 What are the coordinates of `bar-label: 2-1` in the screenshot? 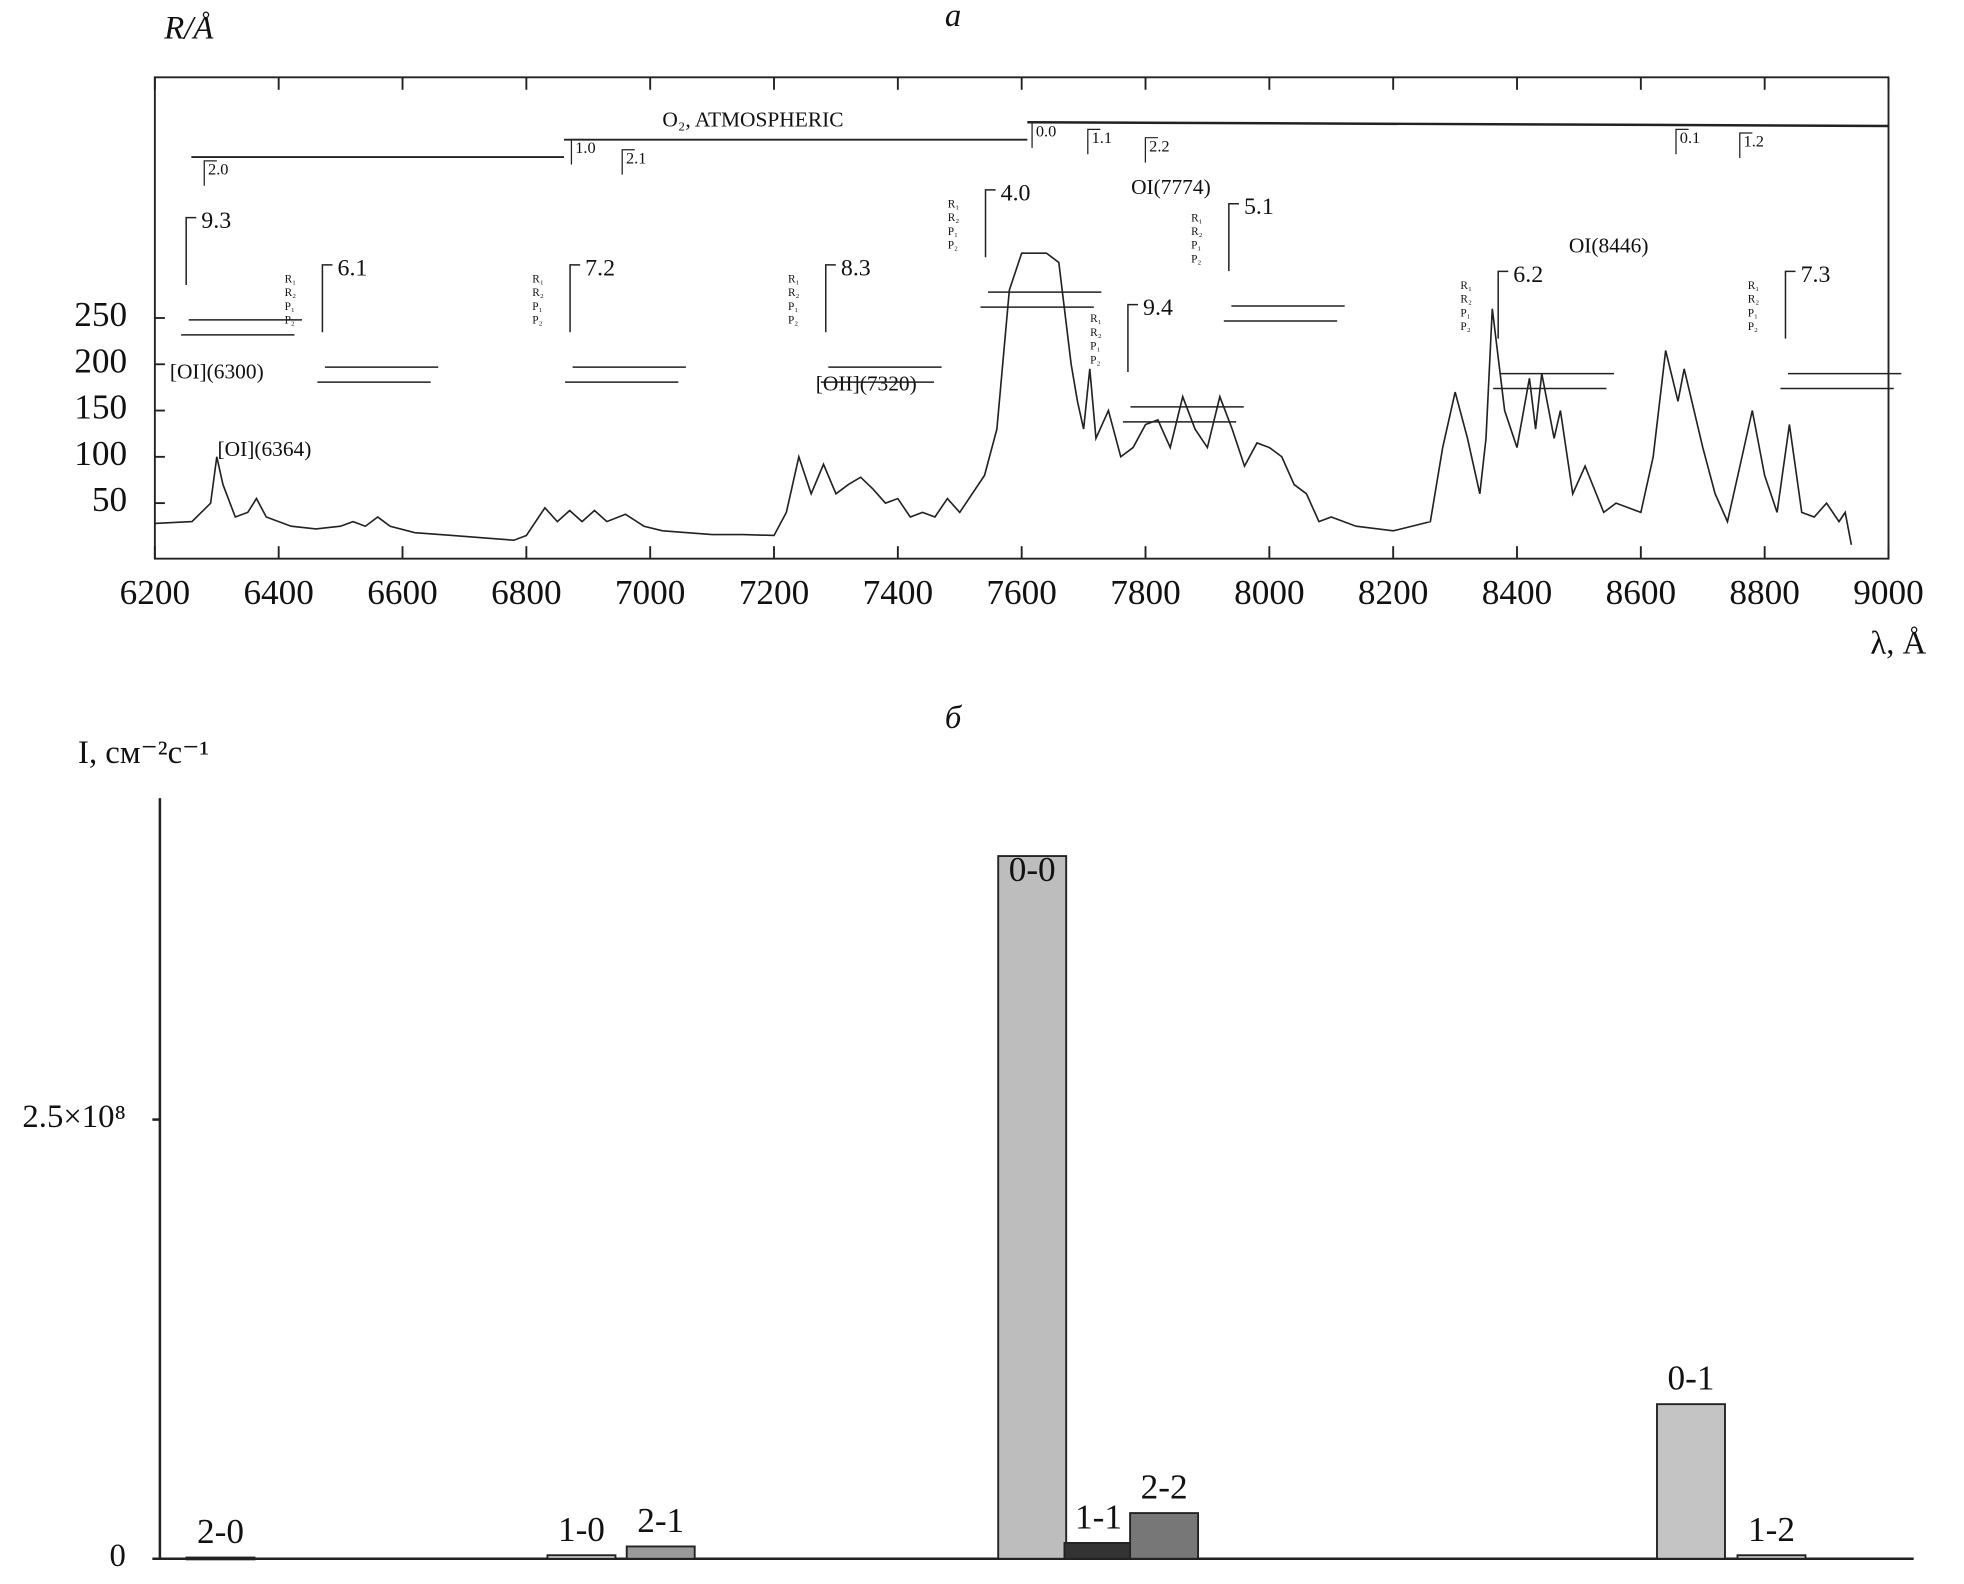 It's located at (660, 1520).